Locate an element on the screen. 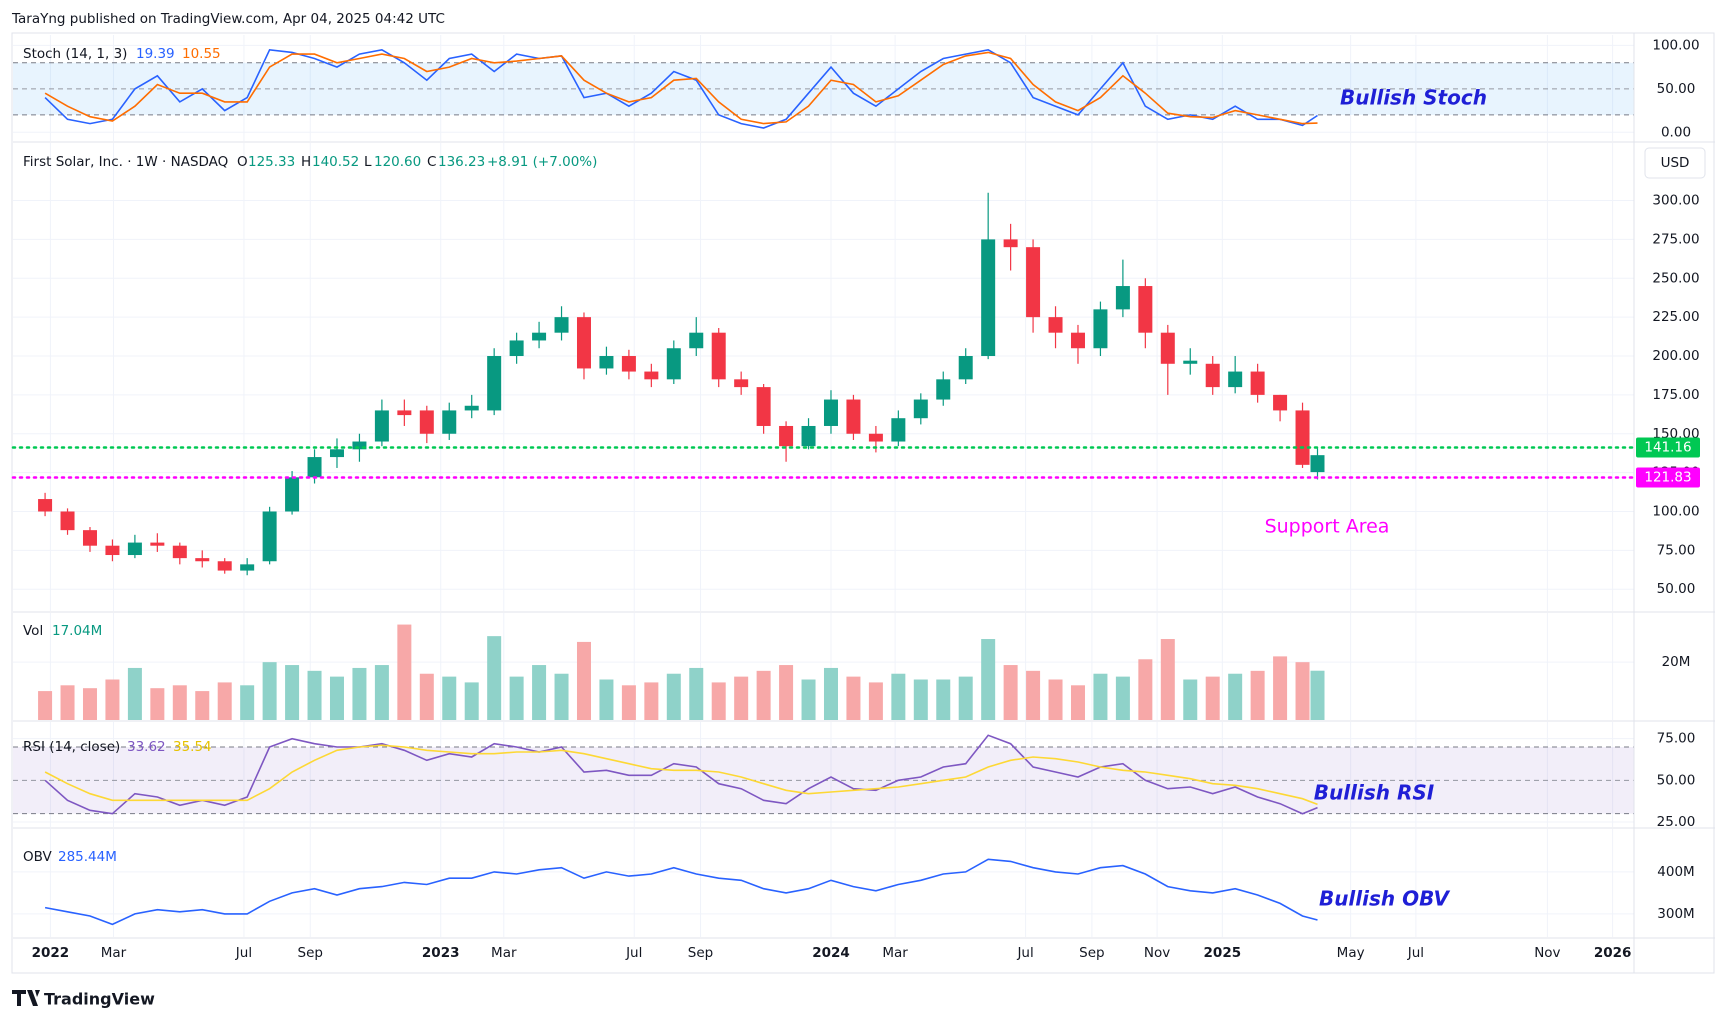 The width and height of the screenshot is (1718, 1026). x-tick-label: May is located at coordinates (1351, 953).